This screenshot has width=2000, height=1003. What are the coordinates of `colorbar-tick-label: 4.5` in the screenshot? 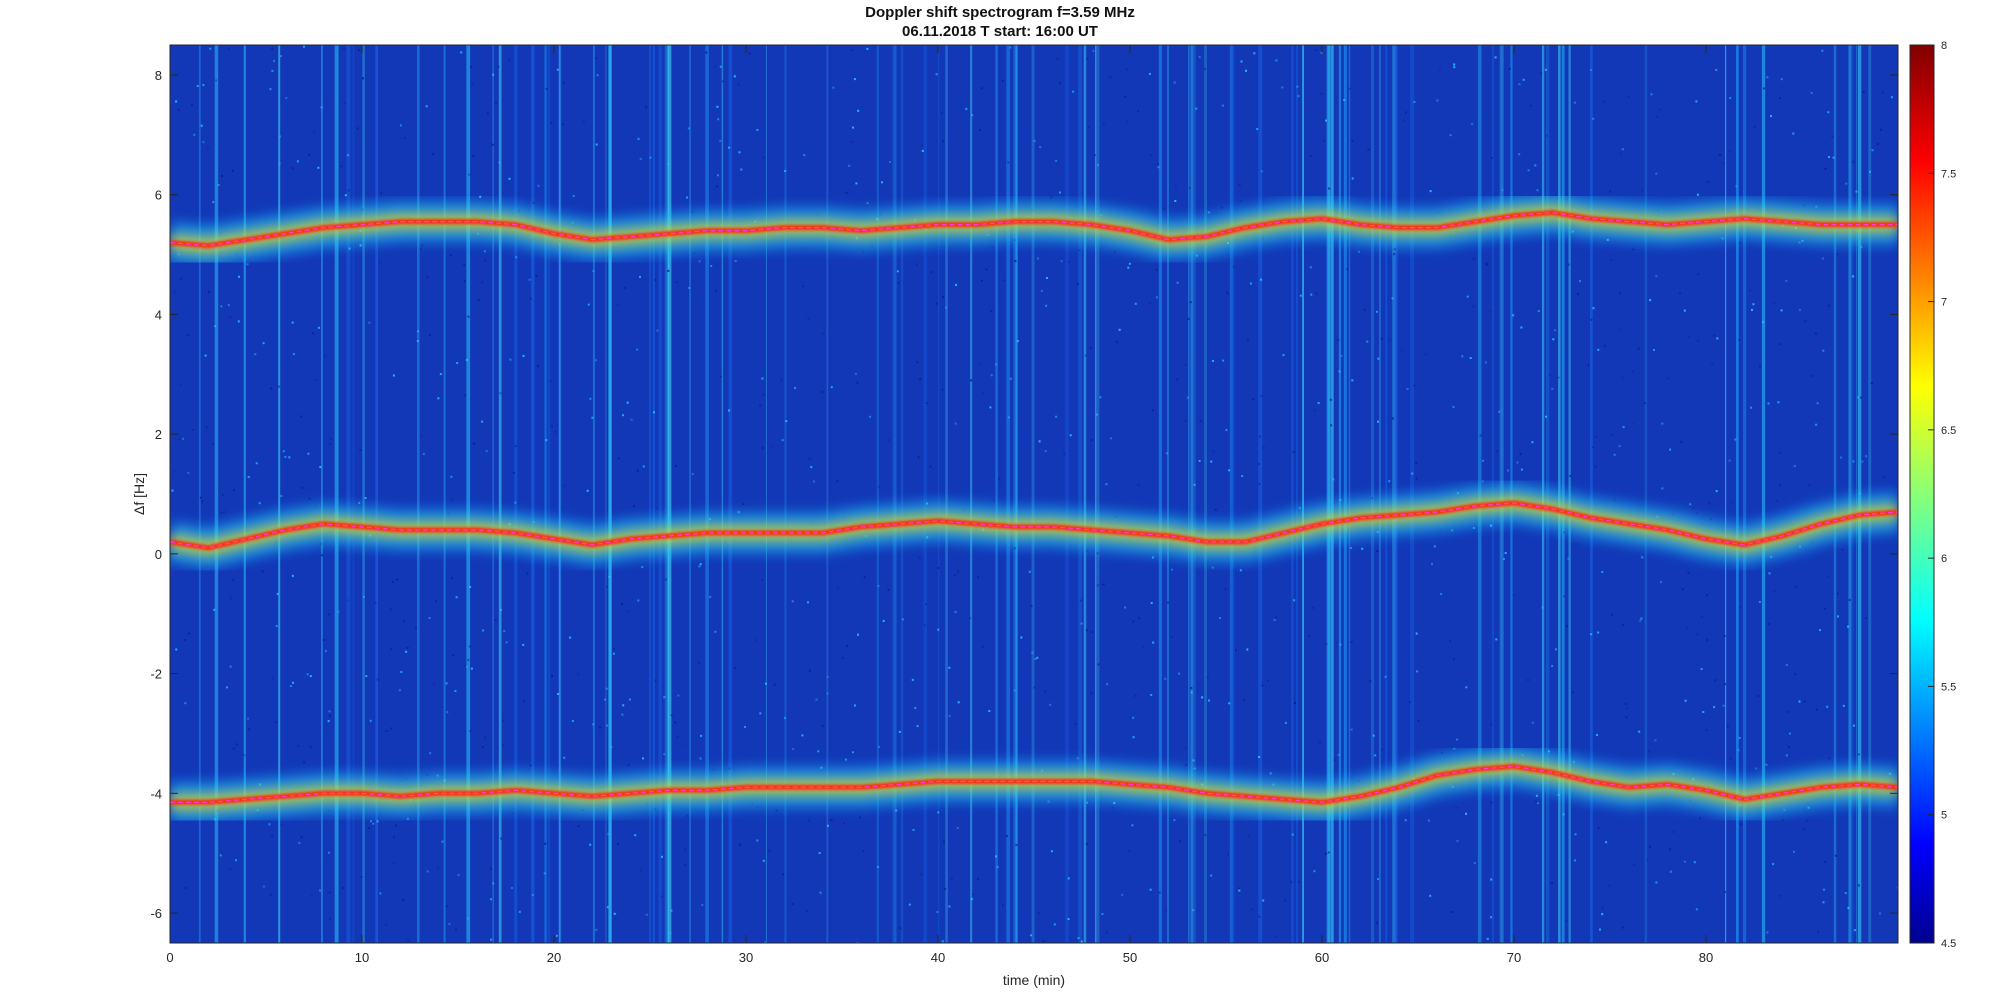 It's located at (1948, 944).